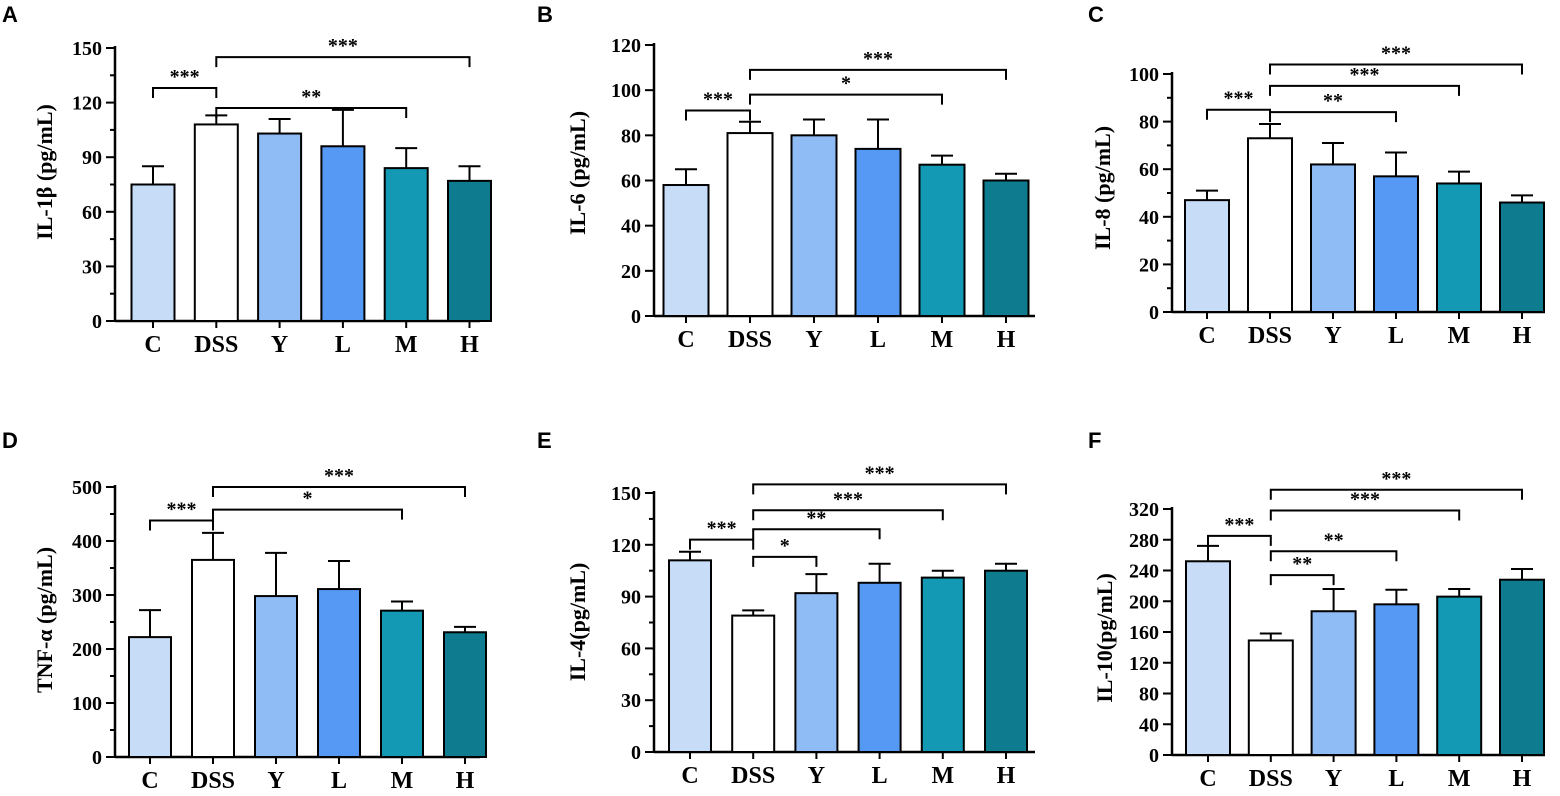  I want to click on panel-letter: B, so click(545, 14).